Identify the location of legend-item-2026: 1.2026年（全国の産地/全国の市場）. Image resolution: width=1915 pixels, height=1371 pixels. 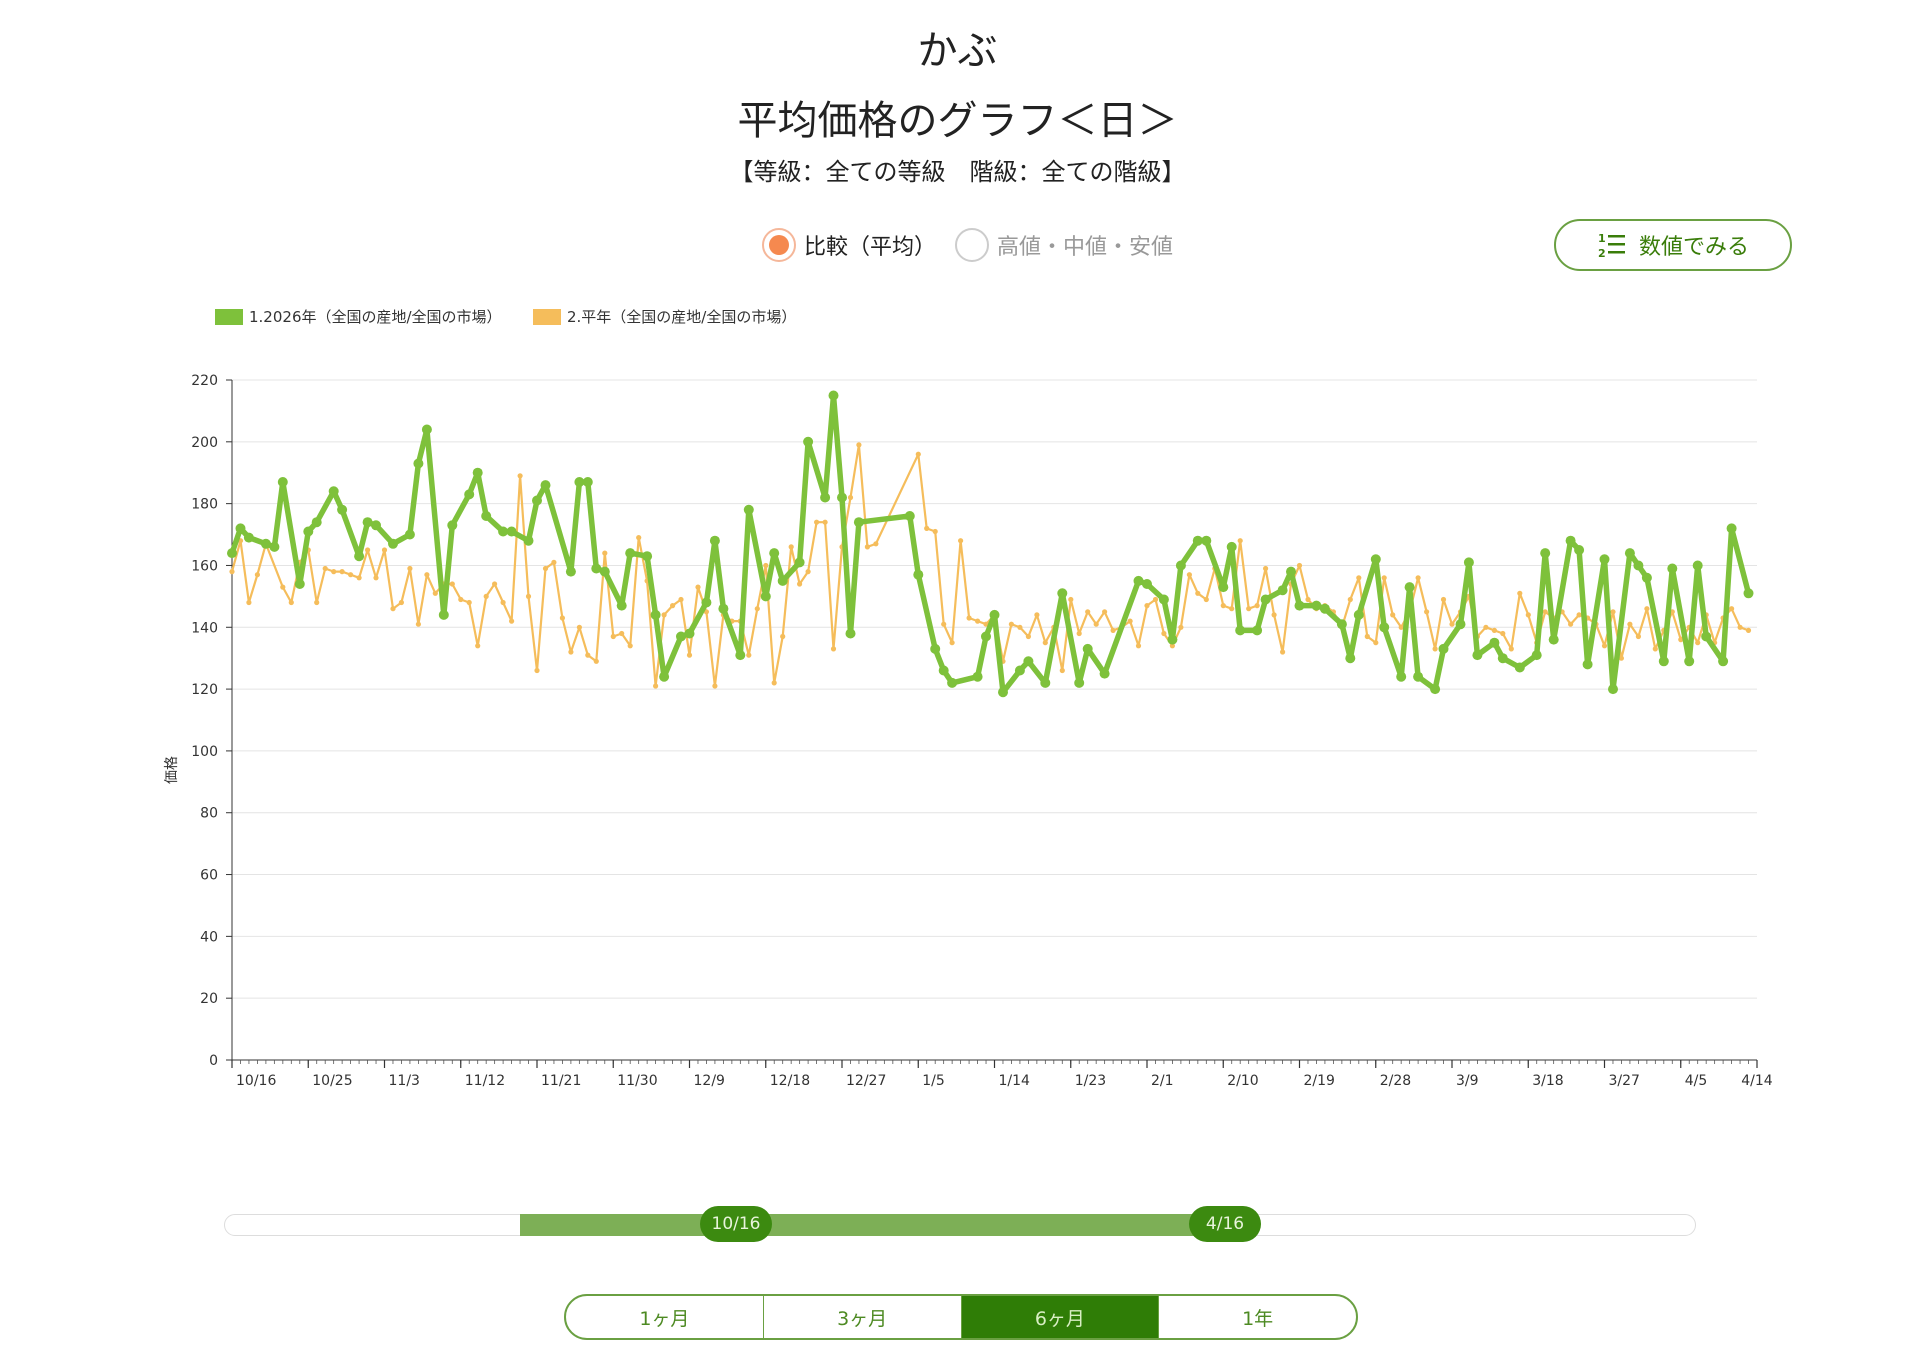
(358, 316).